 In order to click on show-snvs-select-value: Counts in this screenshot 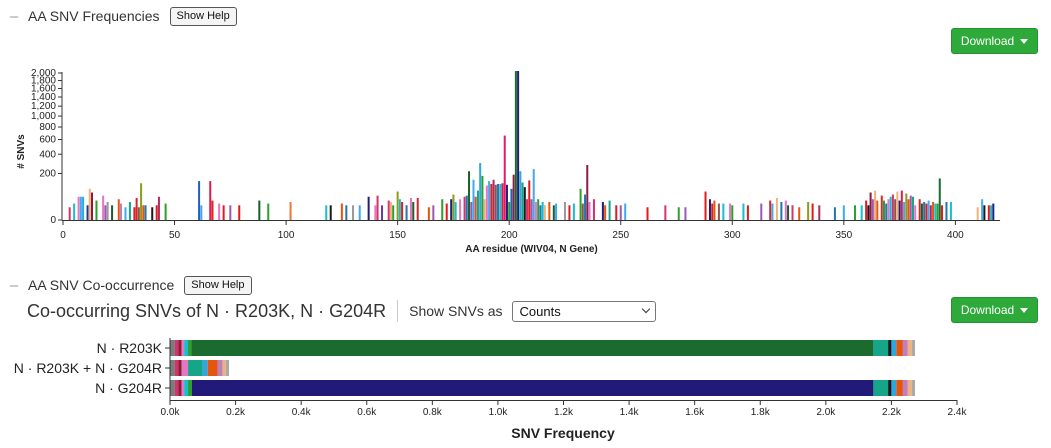, I will do `click(540, 311)`.